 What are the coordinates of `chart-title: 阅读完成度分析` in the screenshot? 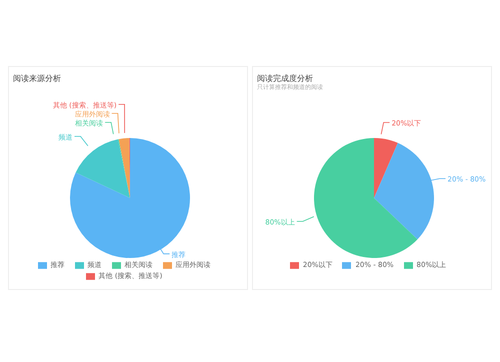 It's located at (285, 78).